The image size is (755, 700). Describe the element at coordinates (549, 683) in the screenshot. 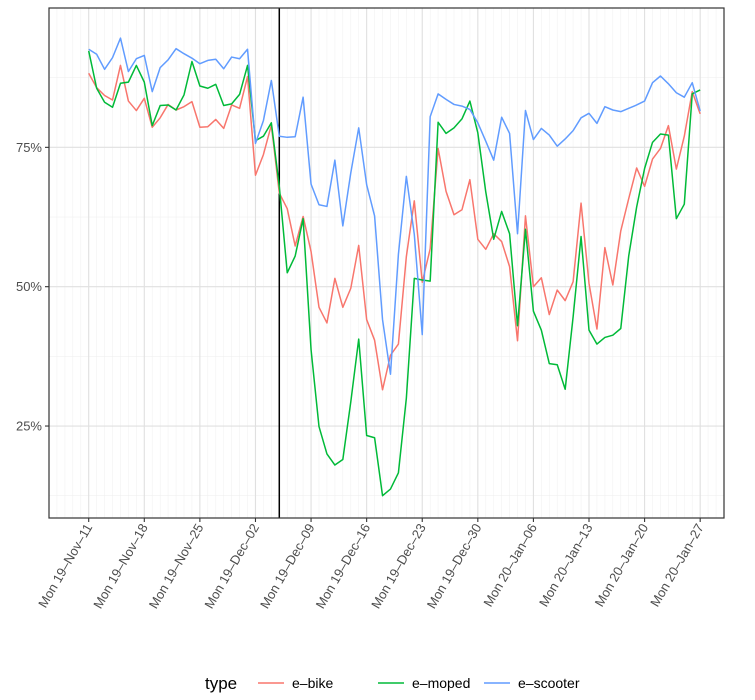

I see `legend-label: e–scooter` at that location.